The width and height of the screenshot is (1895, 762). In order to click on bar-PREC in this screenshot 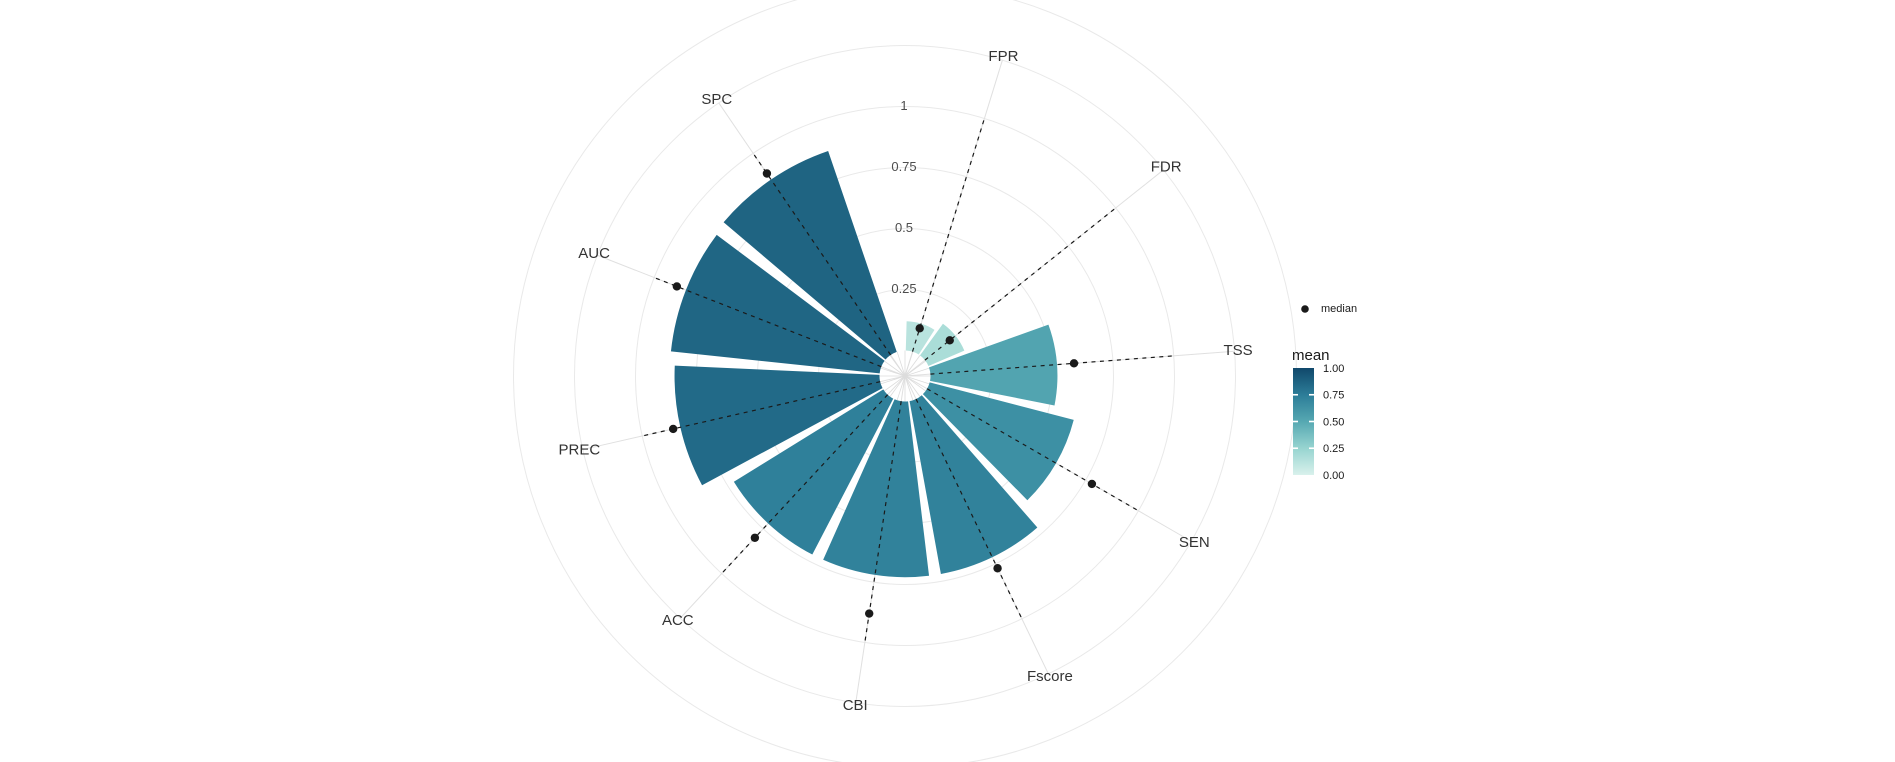, I will do `click(778, 425)`.